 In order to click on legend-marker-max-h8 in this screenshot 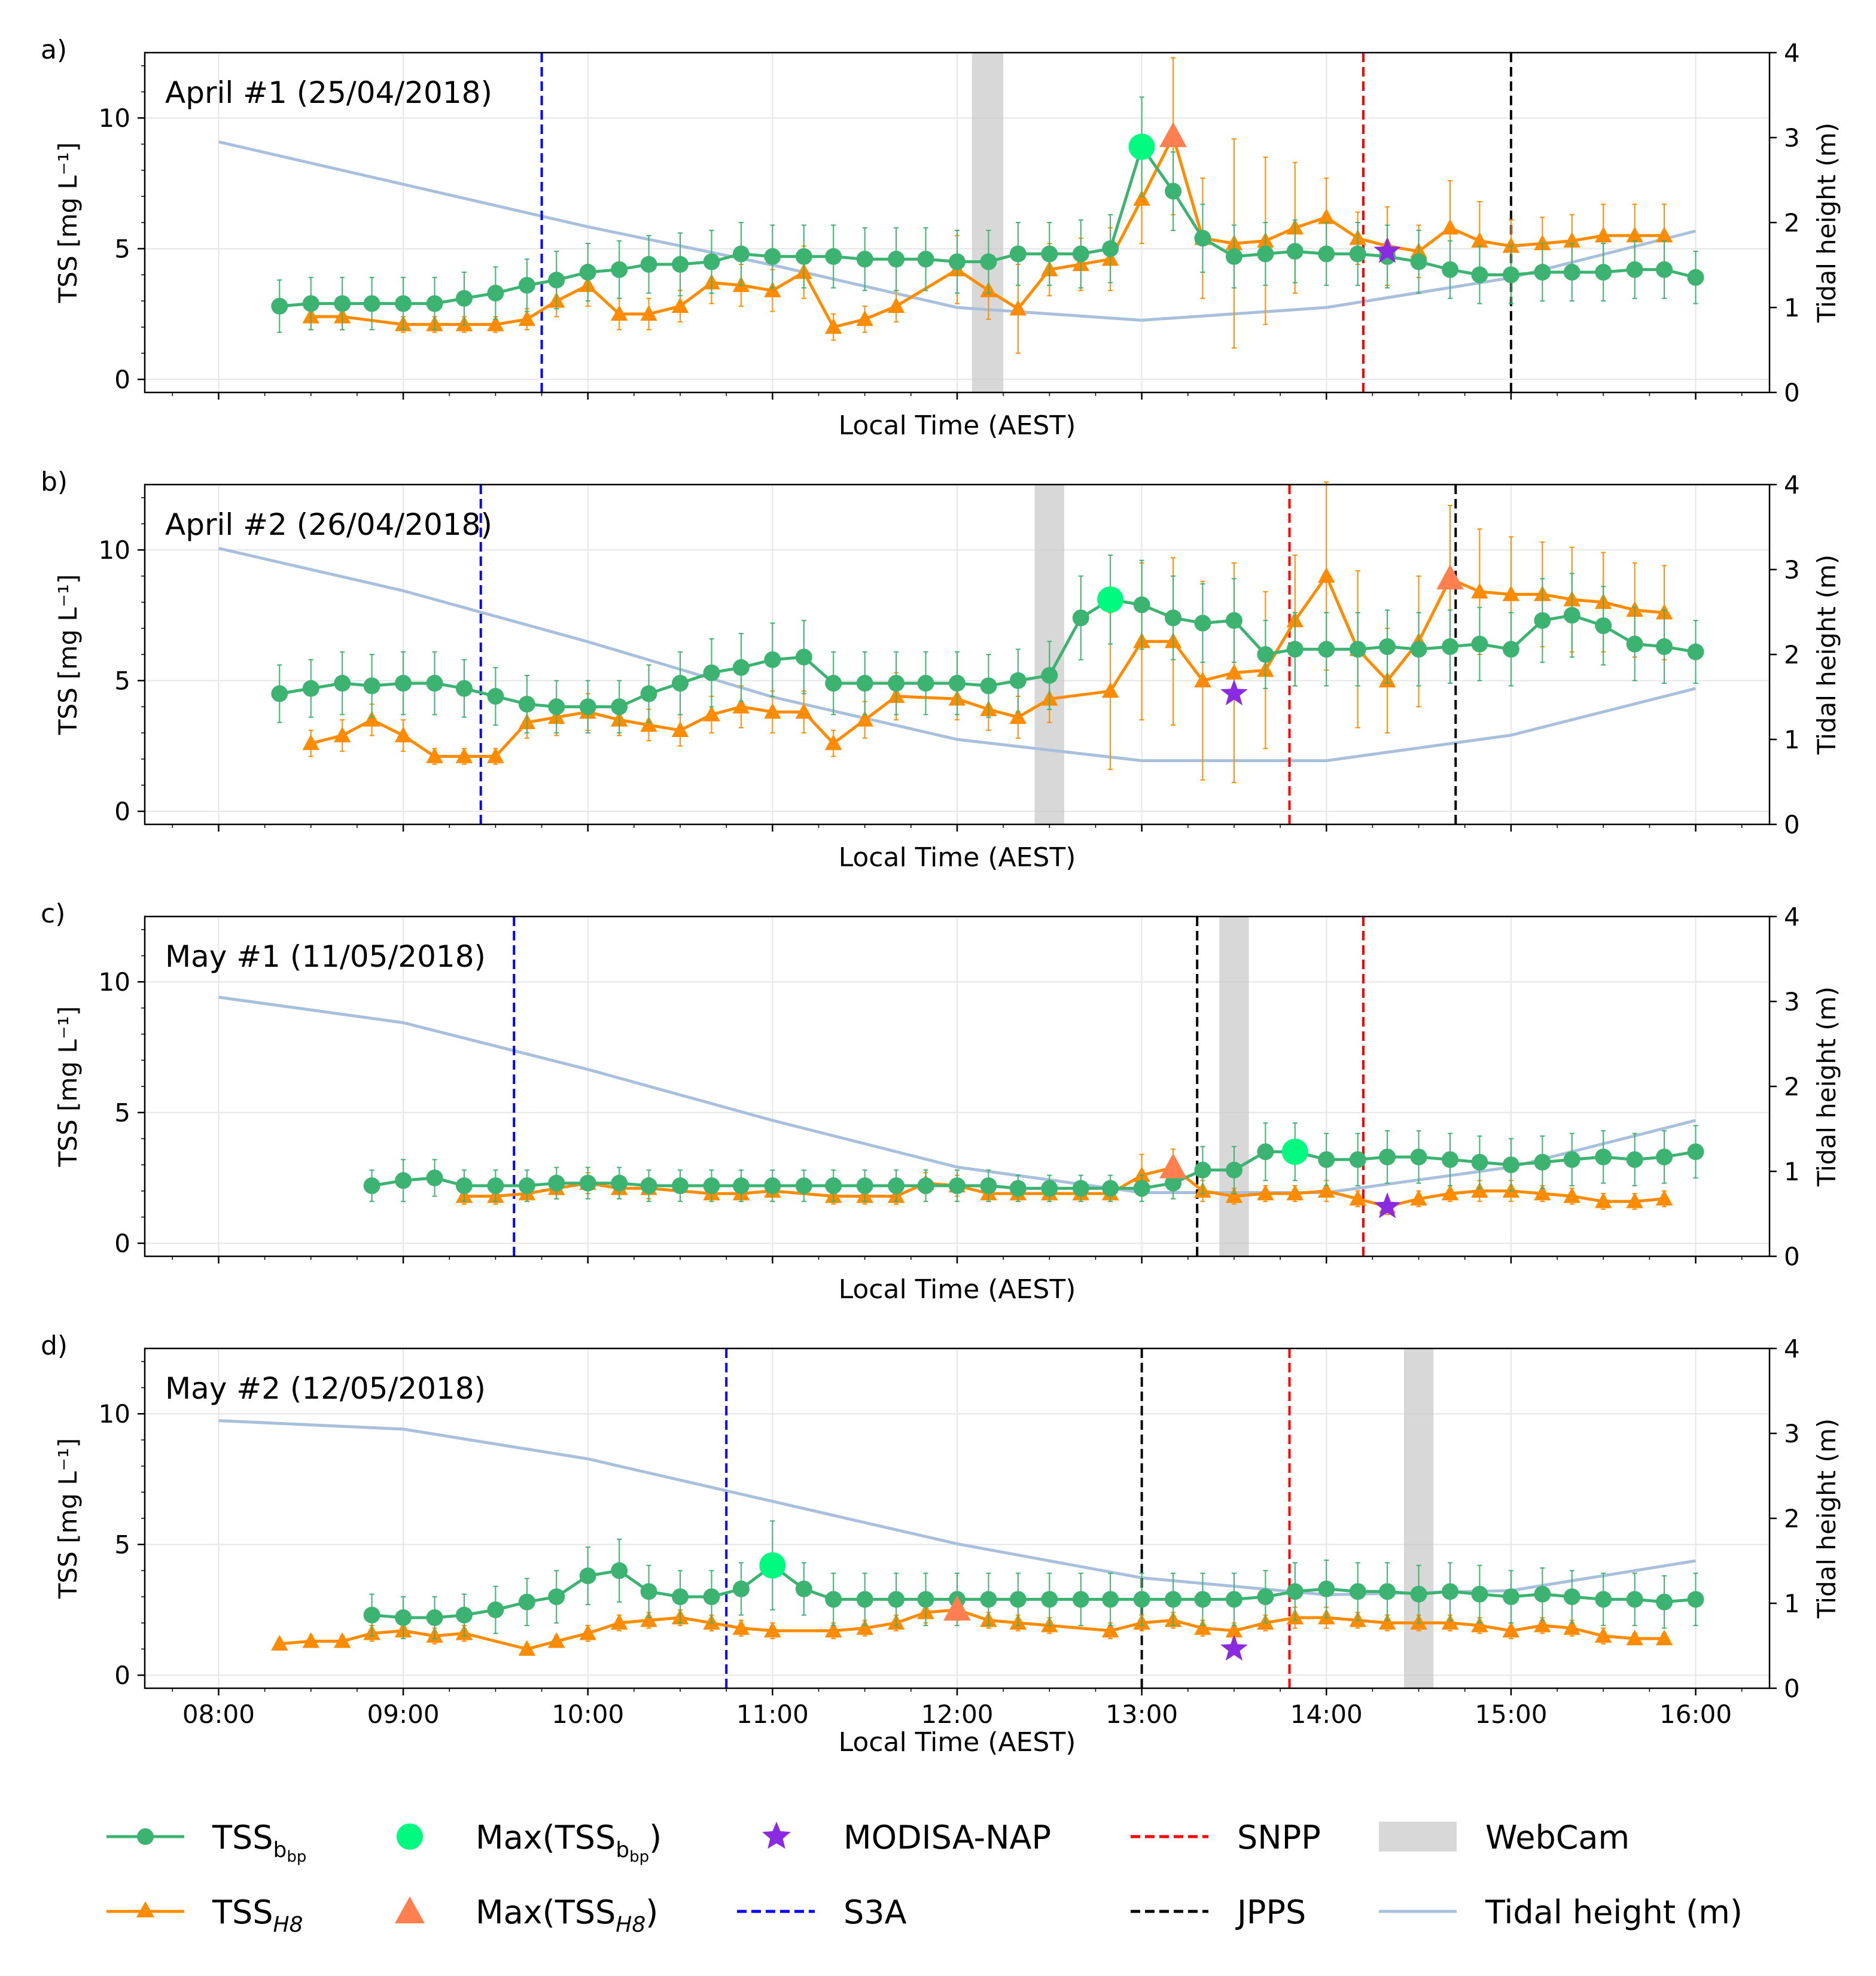, I will do `click(410, 1909)`.